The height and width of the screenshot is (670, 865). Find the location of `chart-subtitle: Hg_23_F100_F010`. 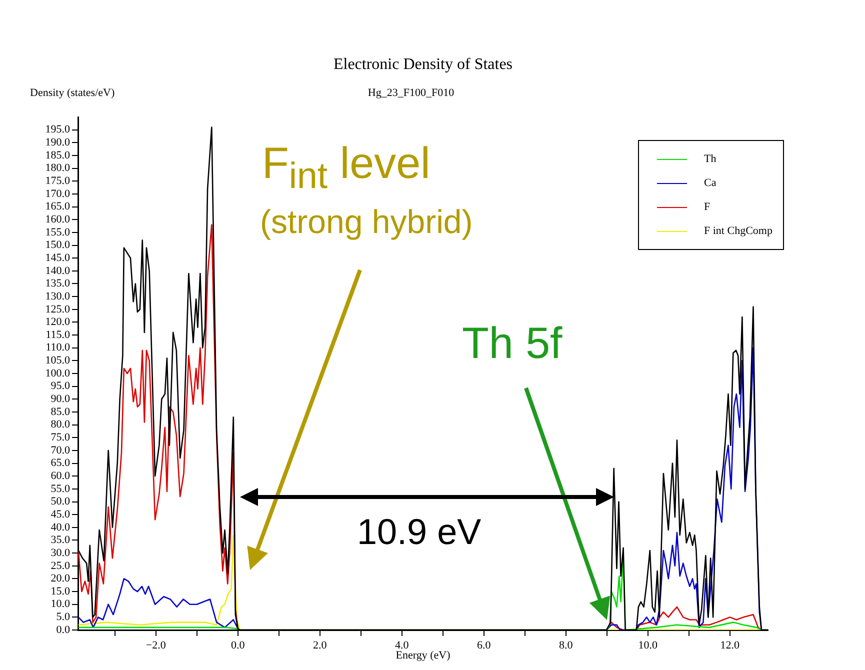

chart-subtitle: Hg_23_F100_F010 is located at coordinates (411, 92).